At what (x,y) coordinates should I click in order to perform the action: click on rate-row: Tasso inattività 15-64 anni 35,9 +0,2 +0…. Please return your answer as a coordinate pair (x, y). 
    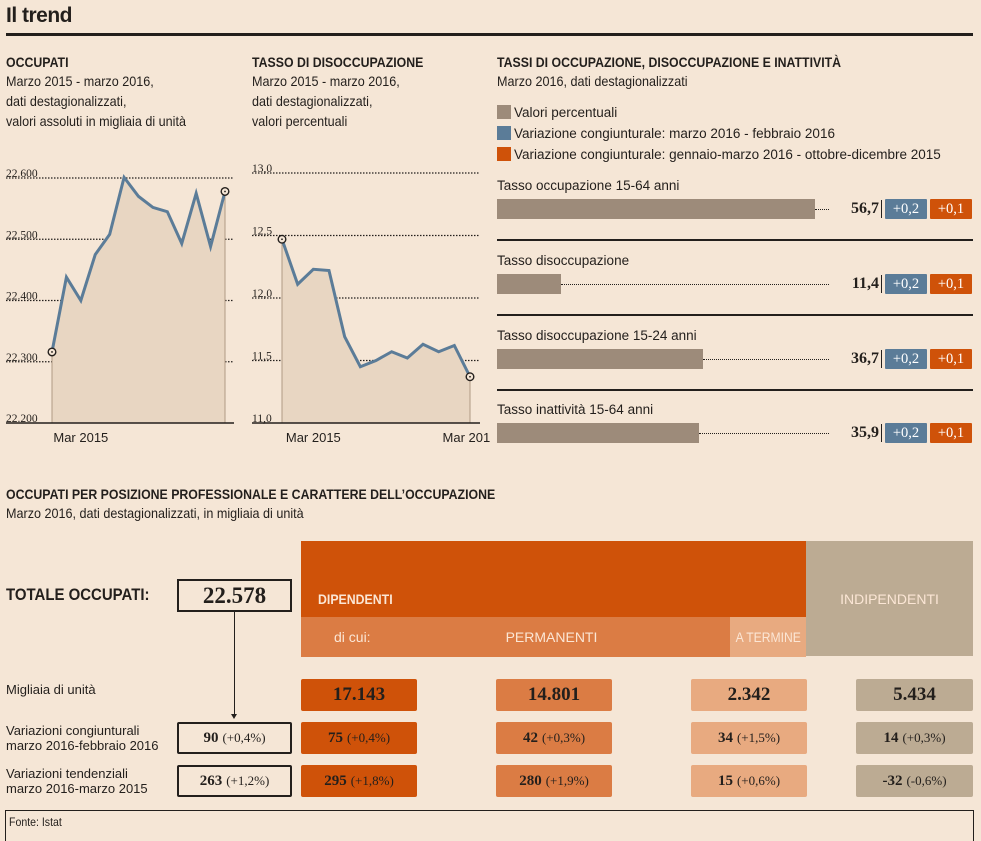
    Looking at the image, I should click on (735, 422).